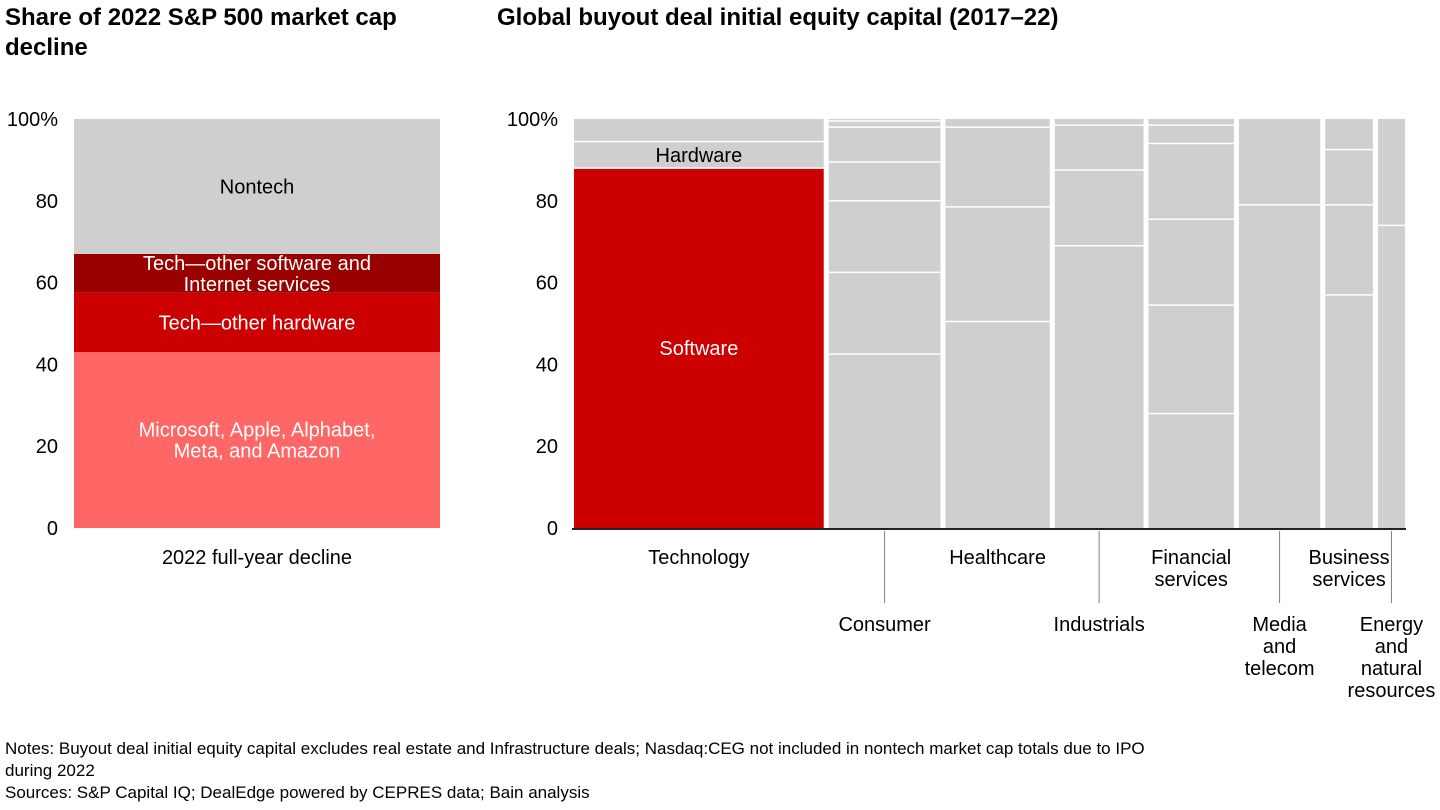  Describe the element at coordinates (1392, 691) in the screenshot. I see `x-category-label: resources` at that location.